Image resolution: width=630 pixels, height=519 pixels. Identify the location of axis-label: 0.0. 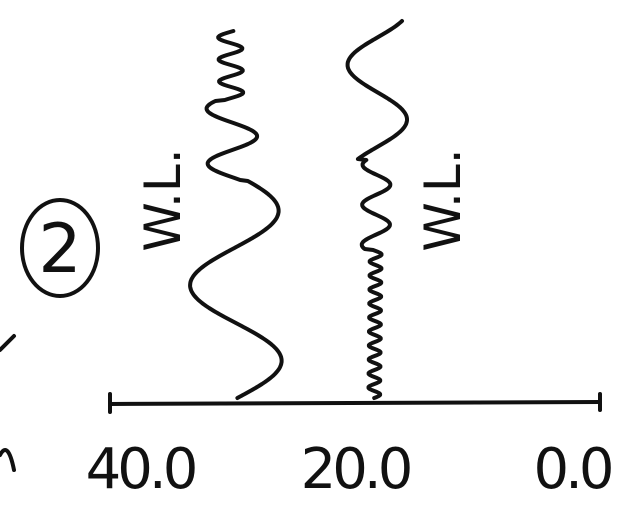
(571, 469).